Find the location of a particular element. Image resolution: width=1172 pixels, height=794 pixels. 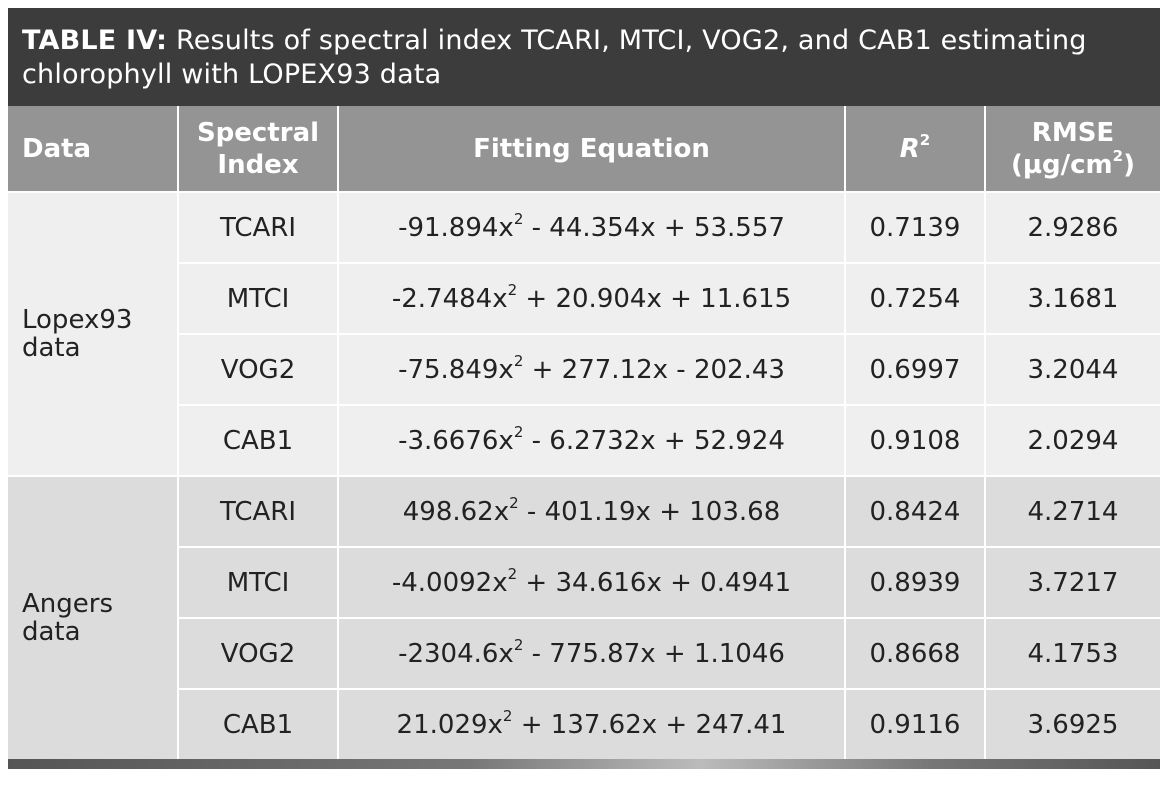

cell-rmse: 2.9286 is located at coordinates (1072, 227).